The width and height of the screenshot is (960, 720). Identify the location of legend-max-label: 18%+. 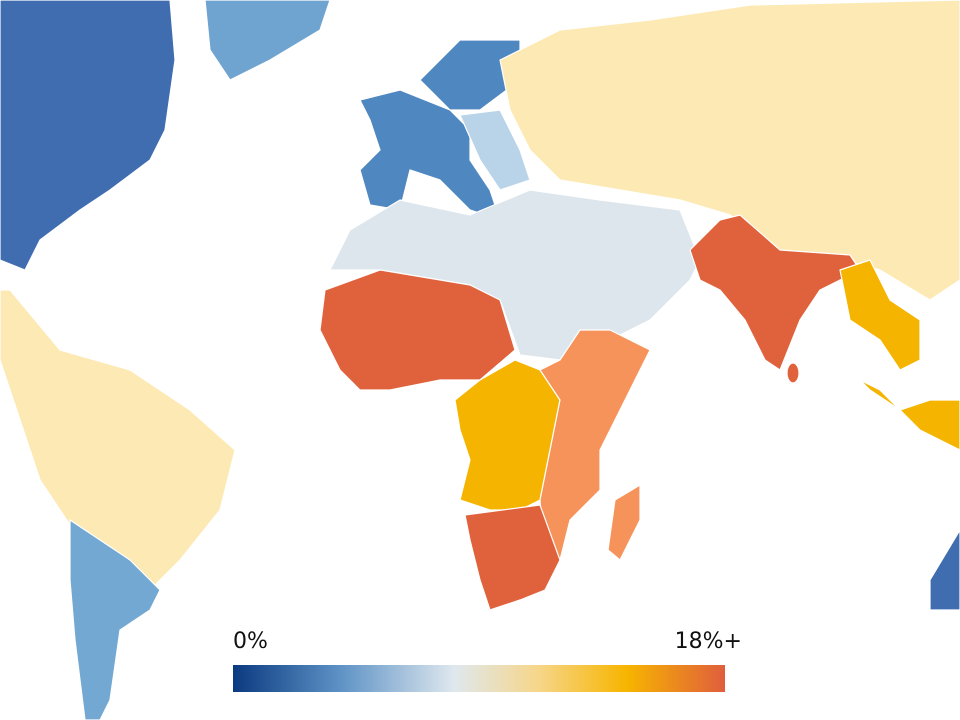
(708, 641).